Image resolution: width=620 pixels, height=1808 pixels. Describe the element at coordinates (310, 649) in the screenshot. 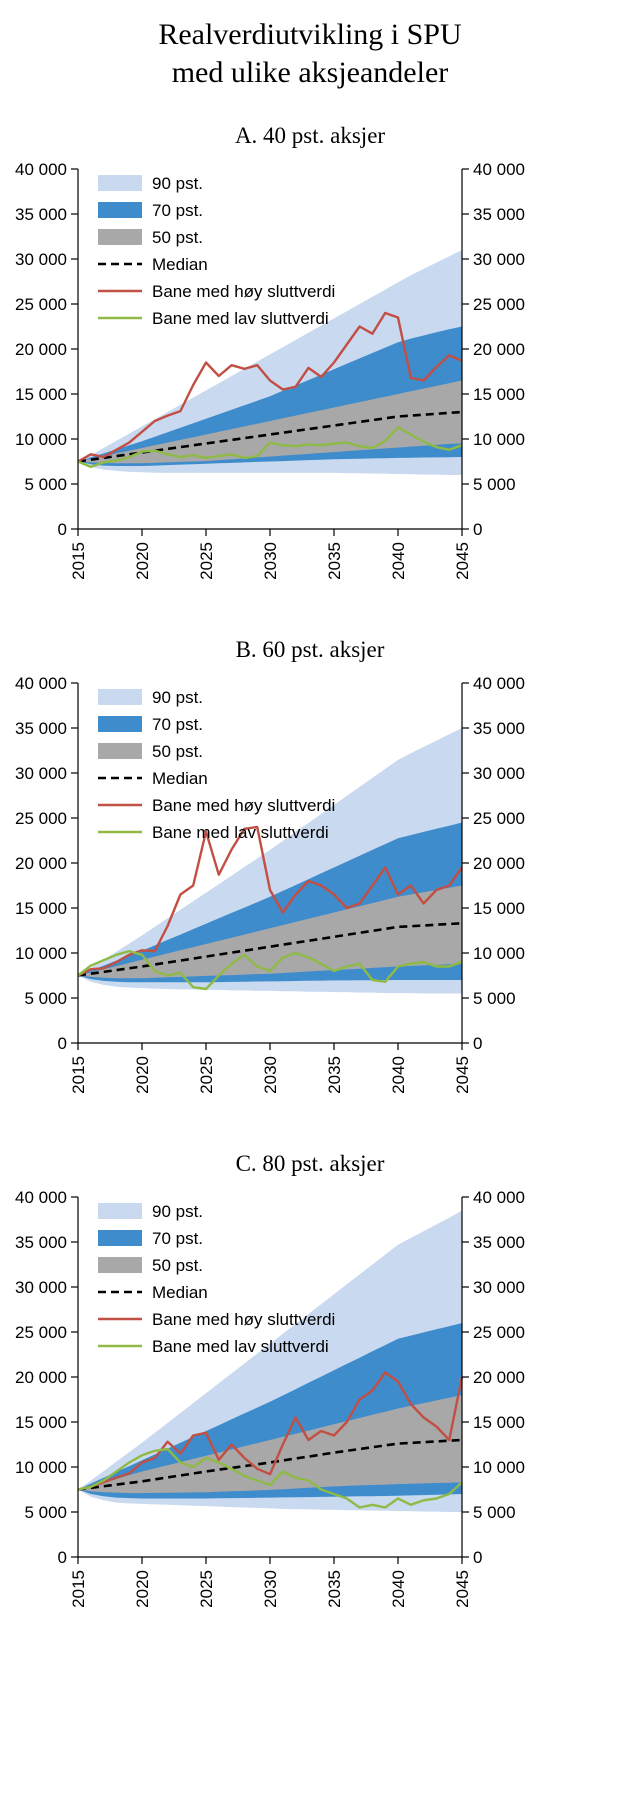

I see `panel-b-title: B. 60 pst. aksjer` at that location.